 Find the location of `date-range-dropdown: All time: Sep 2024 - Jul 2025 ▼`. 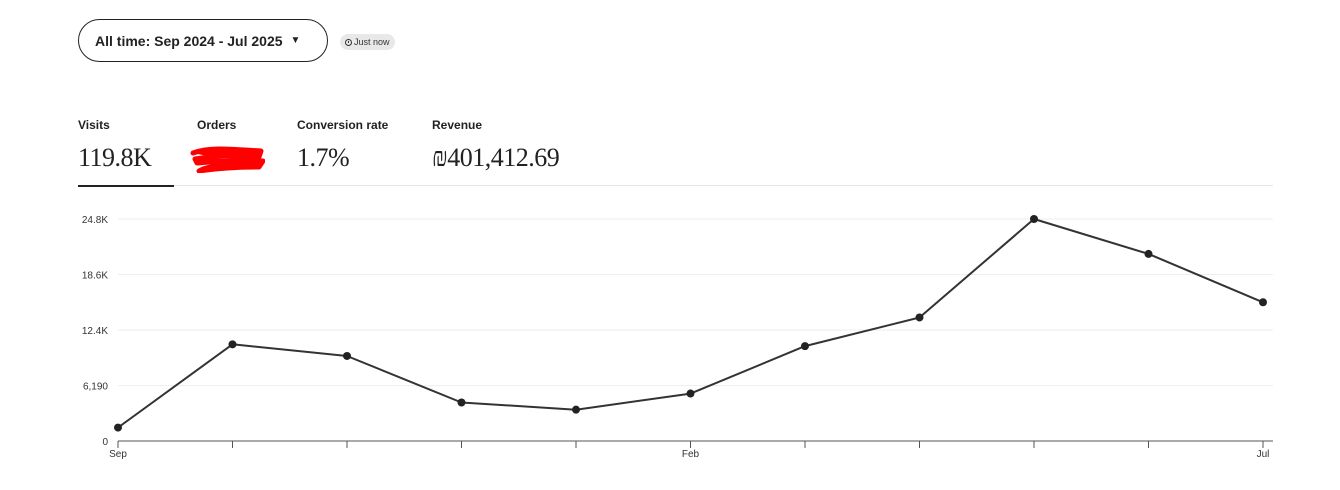

date-range-dropdown: All time: Sep 2024 - Jul 2025 ▼ is located at coordinates (203, 40).